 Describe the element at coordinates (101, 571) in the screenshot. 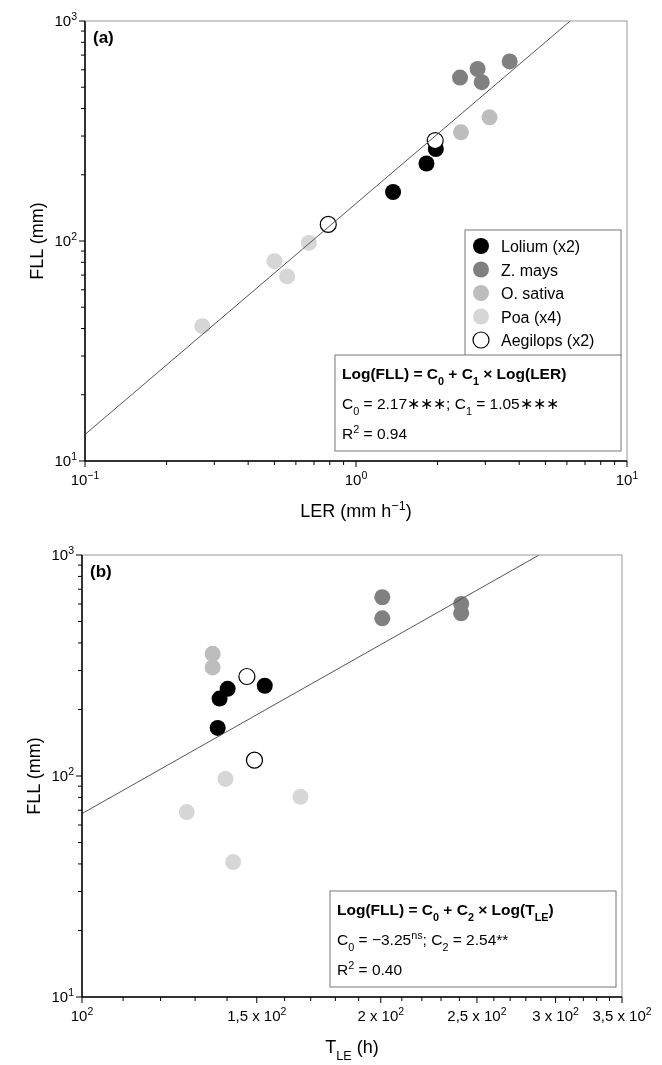

I see `chart-title: (b)` at that location.